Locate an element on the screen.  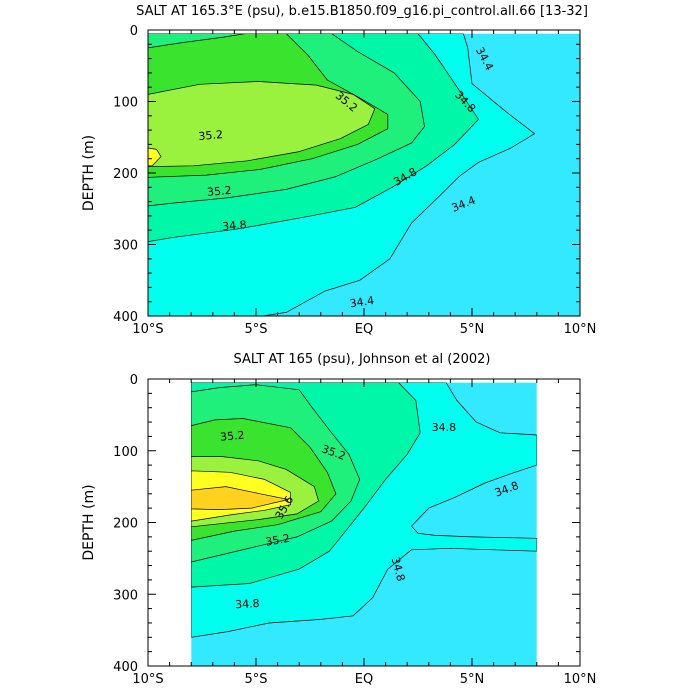
panel-model-y-axis-label: DEPTH (m) is located at coordinates (89, 173).